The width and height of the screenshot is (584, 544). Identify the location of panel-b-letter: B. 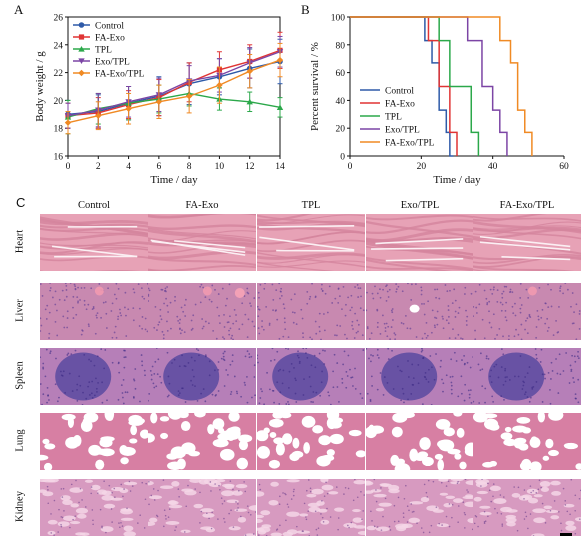
(305, 9).